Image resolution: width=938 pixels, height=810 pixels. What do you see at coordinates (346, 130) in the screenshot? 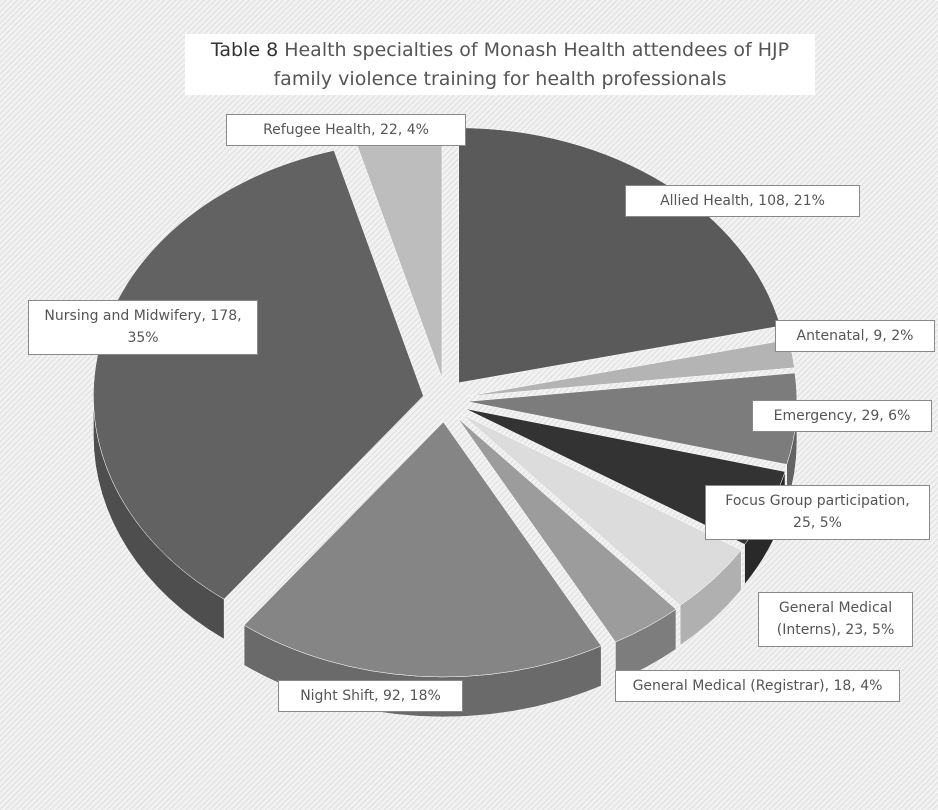
I see `data-label: Refugee Health, 22, 4%` at bounding box center [346, 130].